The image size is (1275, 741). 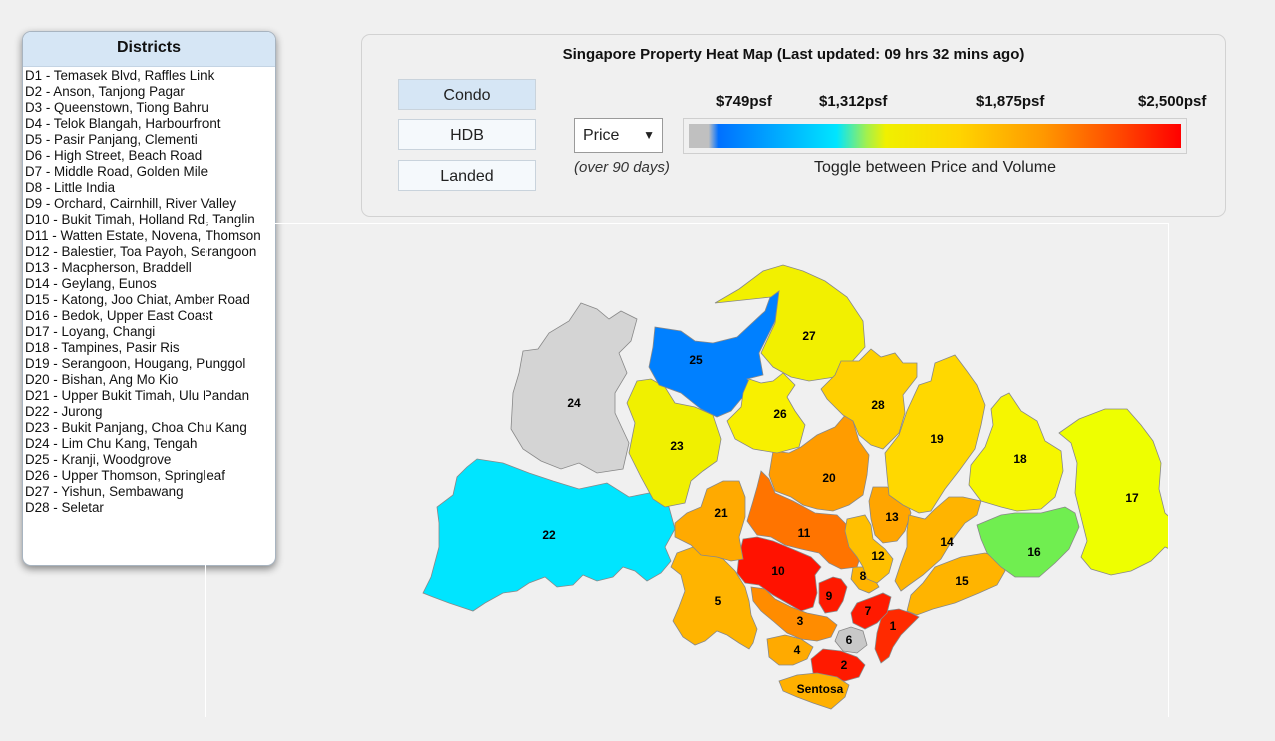 What do you see at coordinates (136, 427) in the screenshot?
I see `district-list-item: D23 - Bukit Panjang, Choa Chu Kang` at bounding box center [136, 427].